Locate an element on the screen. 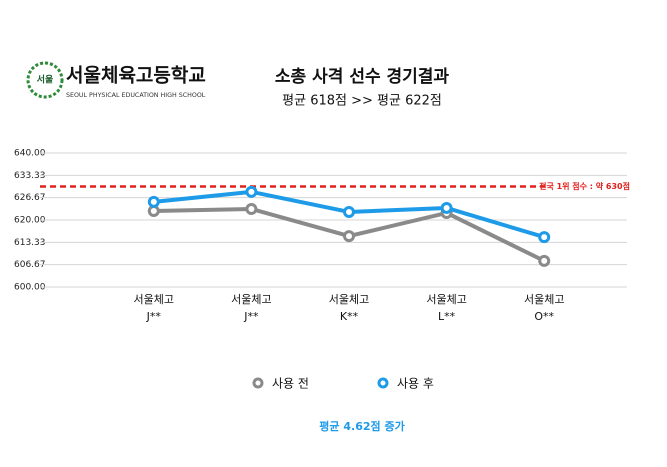  y-tick-label: 606.67 is located at coordinates (30, 265).